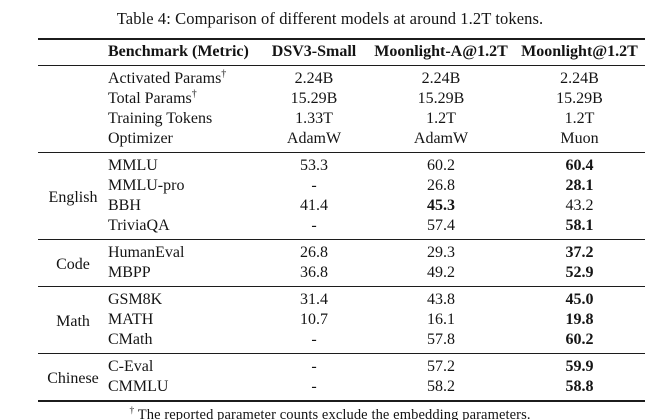 The image size is (660, 420). What do you see at coordinates (73, 109) in the screenshot?
I see `group-label` at bounding box center [73, 109].